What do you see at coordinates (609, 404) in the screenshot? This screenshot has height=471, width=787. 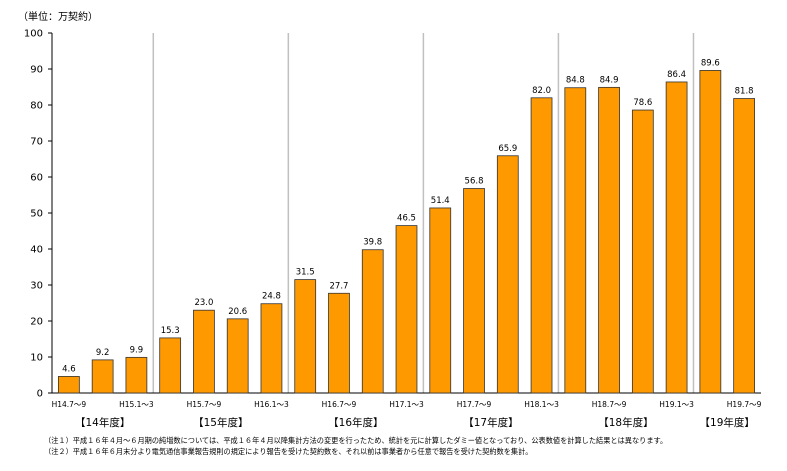 I see `x-tick-label: H18.7～9` at bounding box center [609, 404].